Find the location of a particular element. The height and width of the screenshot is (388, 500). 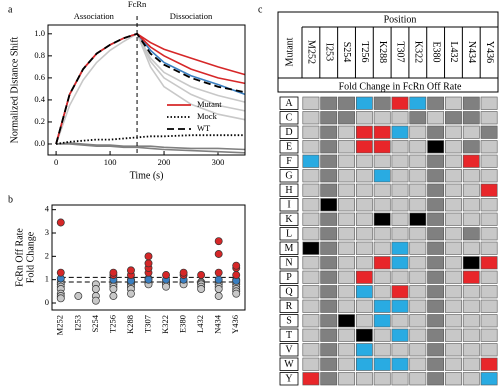

row-label: G is located at coordinates (288, 176).